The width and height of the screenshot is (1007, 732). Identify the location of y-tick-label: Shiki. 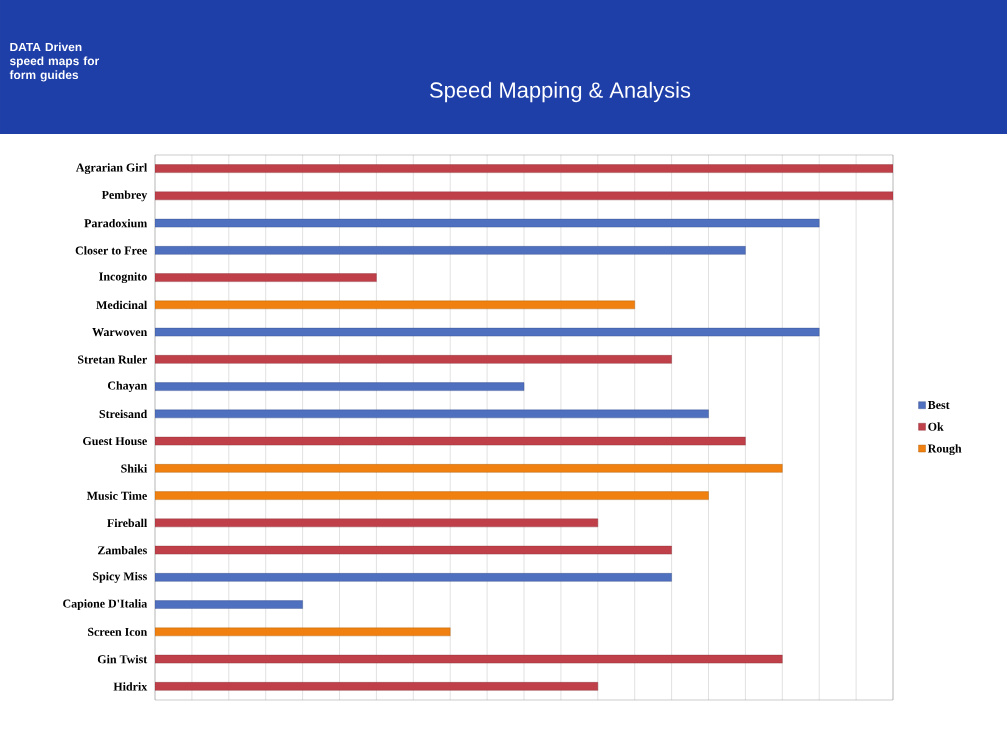
(134, 468).